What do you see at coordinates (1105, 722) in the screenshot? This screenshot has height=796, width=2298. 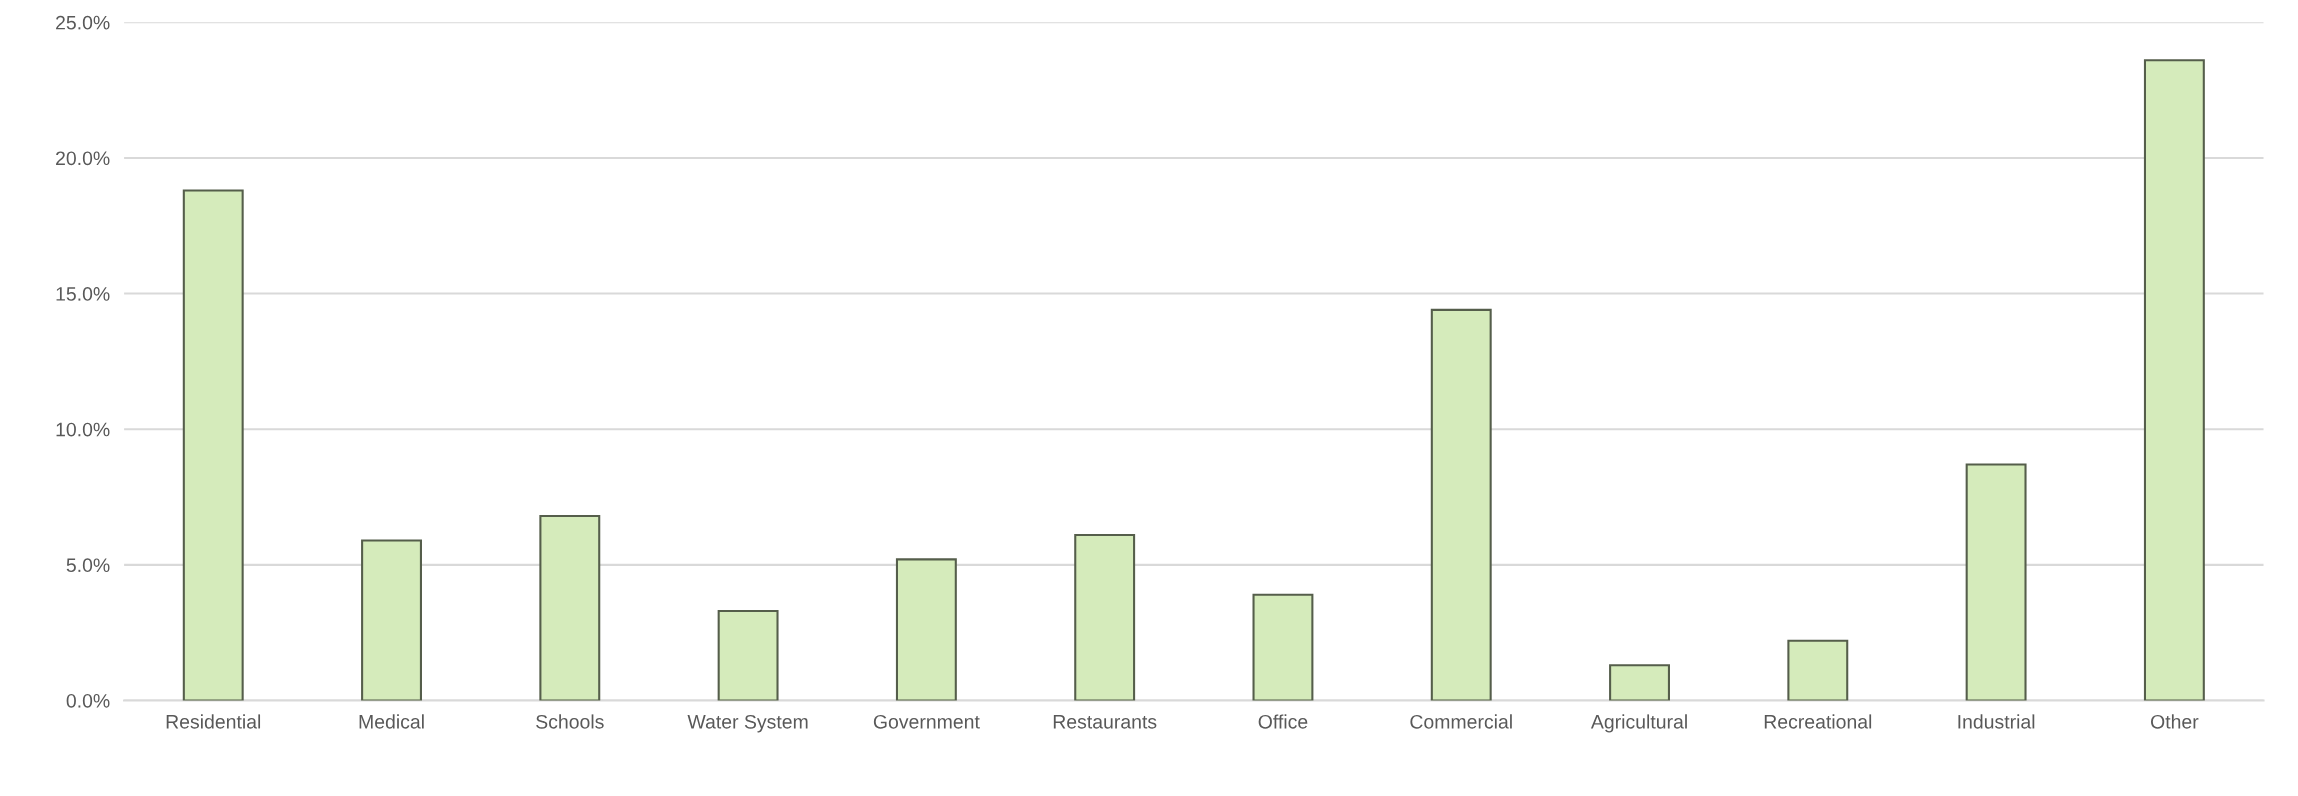 I see `x-tick-label: Restaurants` at bounding box center [1105, 722].